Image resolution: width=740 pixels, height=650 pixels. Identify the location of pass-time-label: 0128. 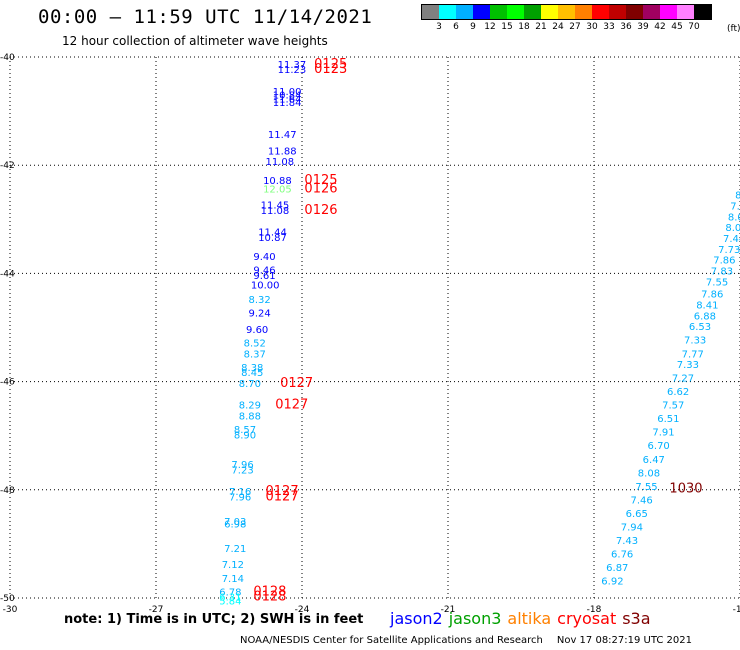
(269, 591).